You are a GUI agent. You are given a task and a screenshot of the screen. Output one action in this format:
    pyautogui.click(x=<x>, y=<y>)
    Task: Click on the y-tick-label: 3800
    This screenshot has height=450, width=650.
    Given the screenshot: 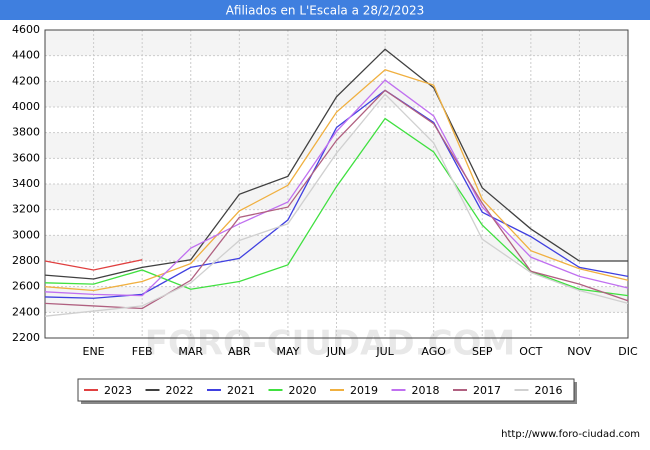 What is the action you would take?
    pyautogui.click(x=26, y=132)
    